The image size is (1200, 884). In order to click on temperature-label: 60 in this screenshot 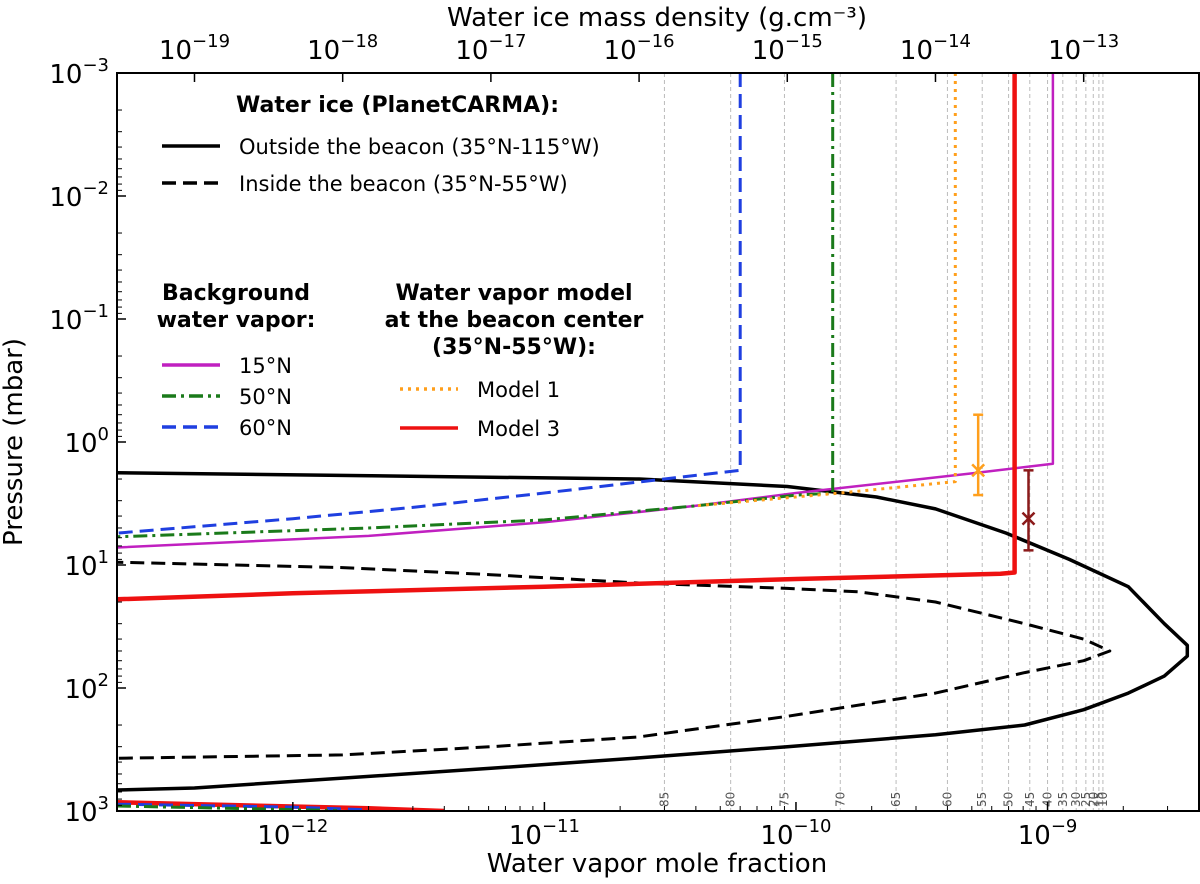, I will do `click(947, 799)`.